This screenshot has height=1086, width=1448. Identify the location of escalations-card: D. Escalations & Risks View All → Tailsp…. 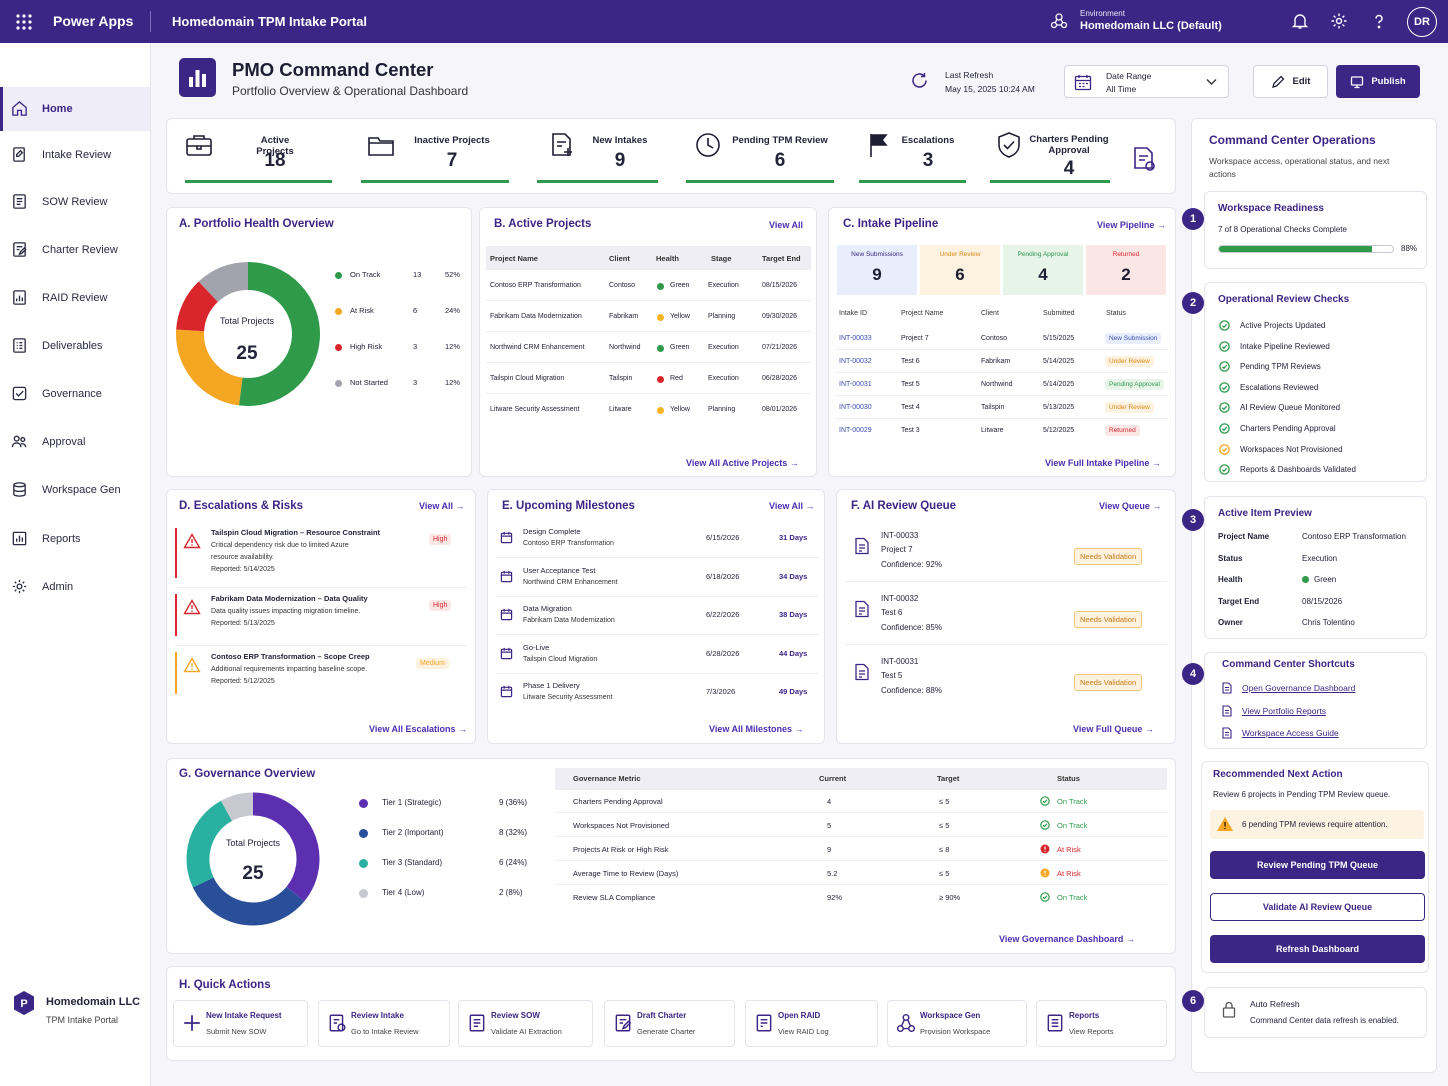
(321, 616).